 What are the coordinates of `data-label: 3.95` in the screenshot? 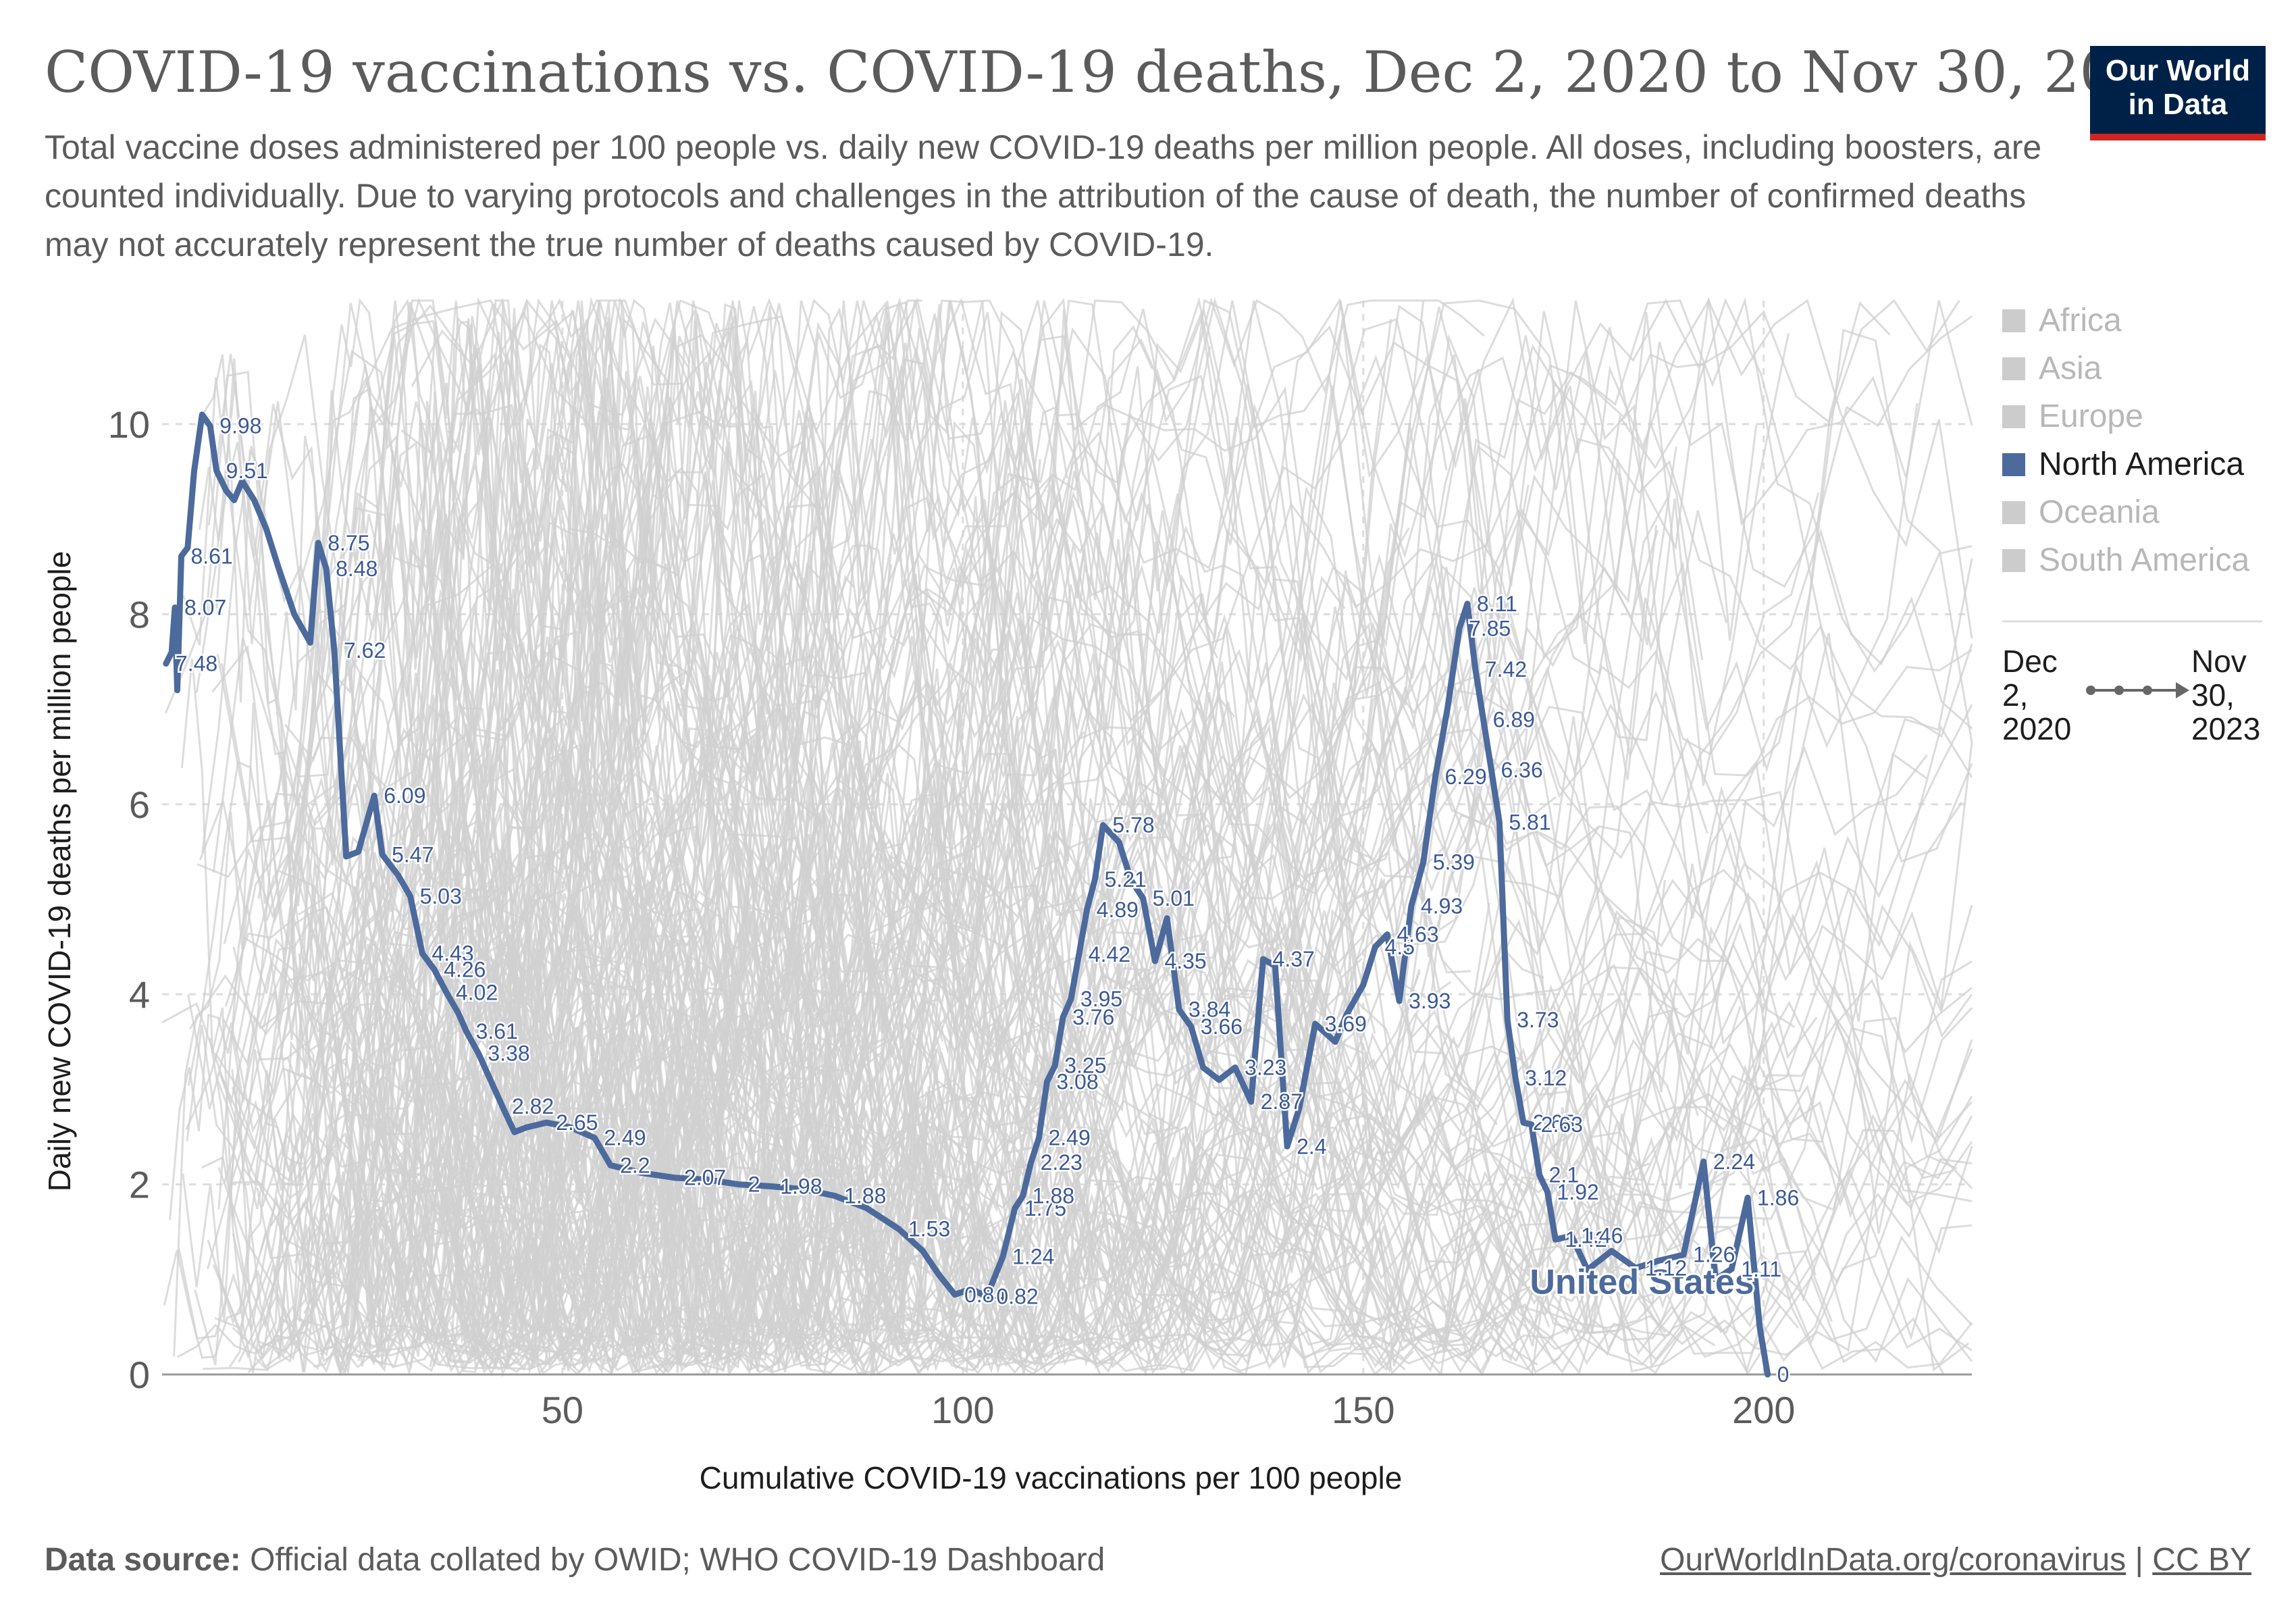 It's located at (1101, 999).